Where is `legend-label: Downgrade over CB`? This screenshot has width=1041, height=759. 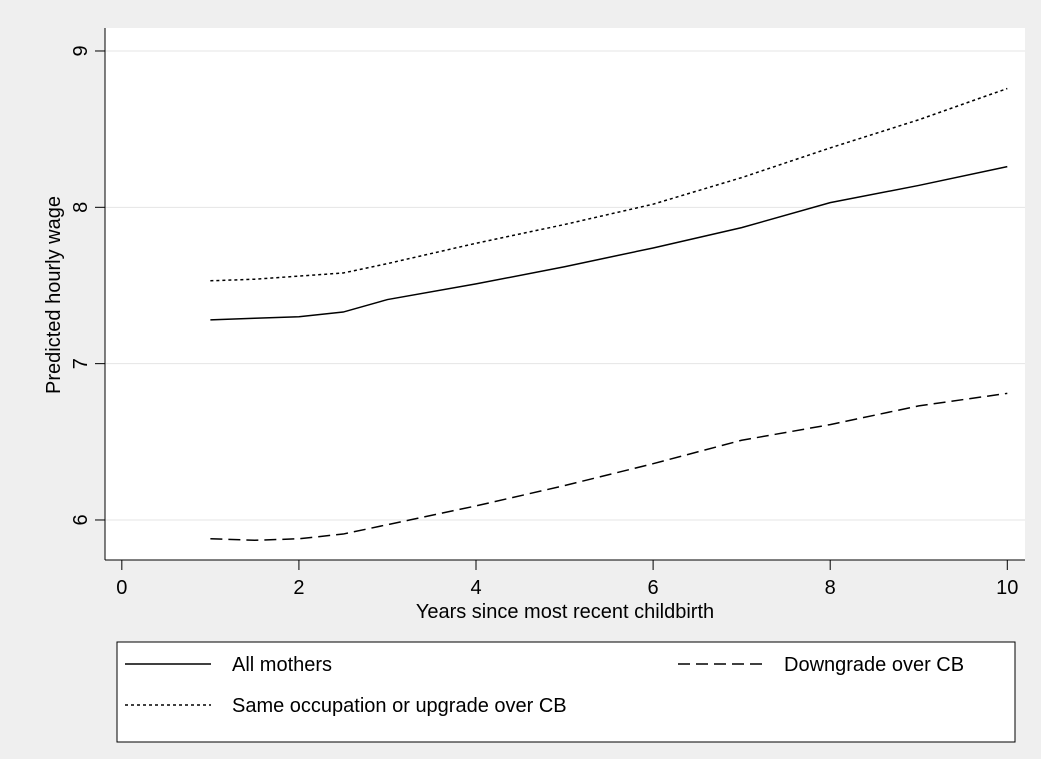
legend-label: Downgrade over CB is located at coordinates (874, 665).